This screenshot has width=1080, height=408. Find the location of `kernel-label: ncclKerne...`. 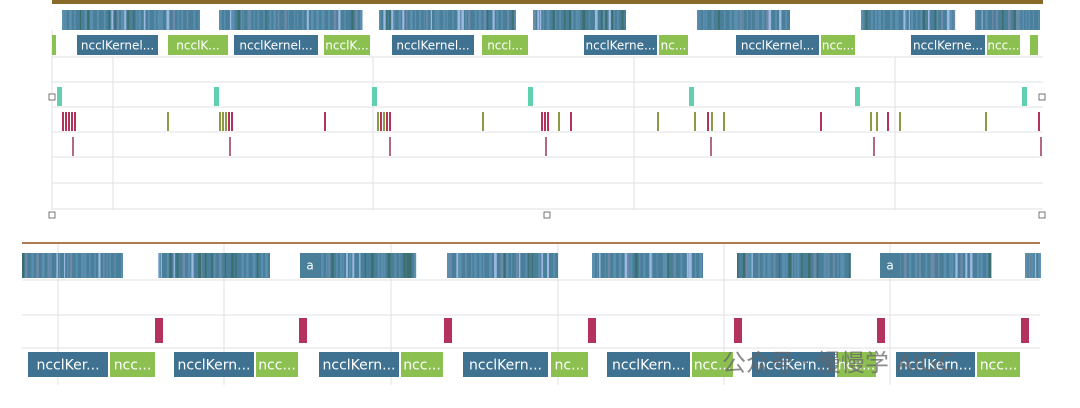

kernel-label: ncclKerne... is located at coordinates (621, 46).